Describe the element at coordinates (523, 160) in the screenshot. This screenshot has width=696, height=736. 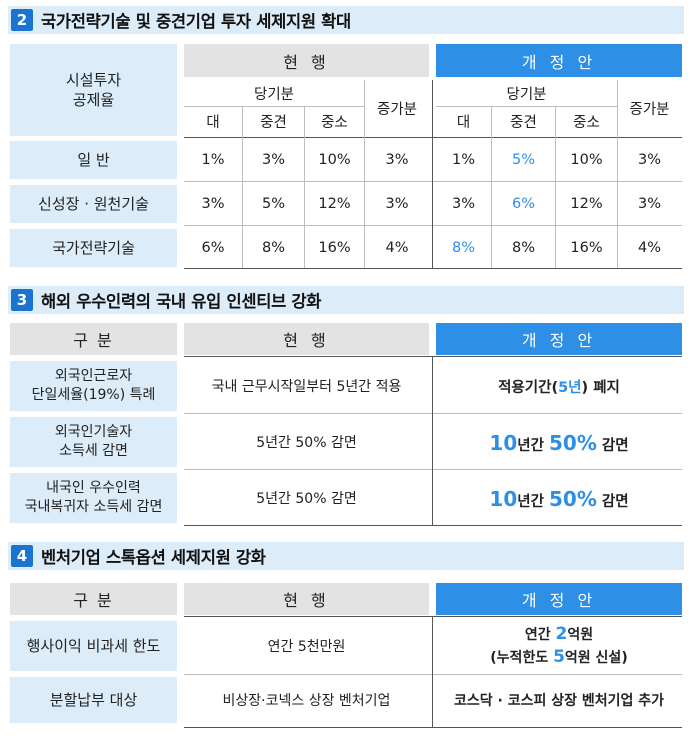
I see `rate-cell-changed: 5%` at that location.